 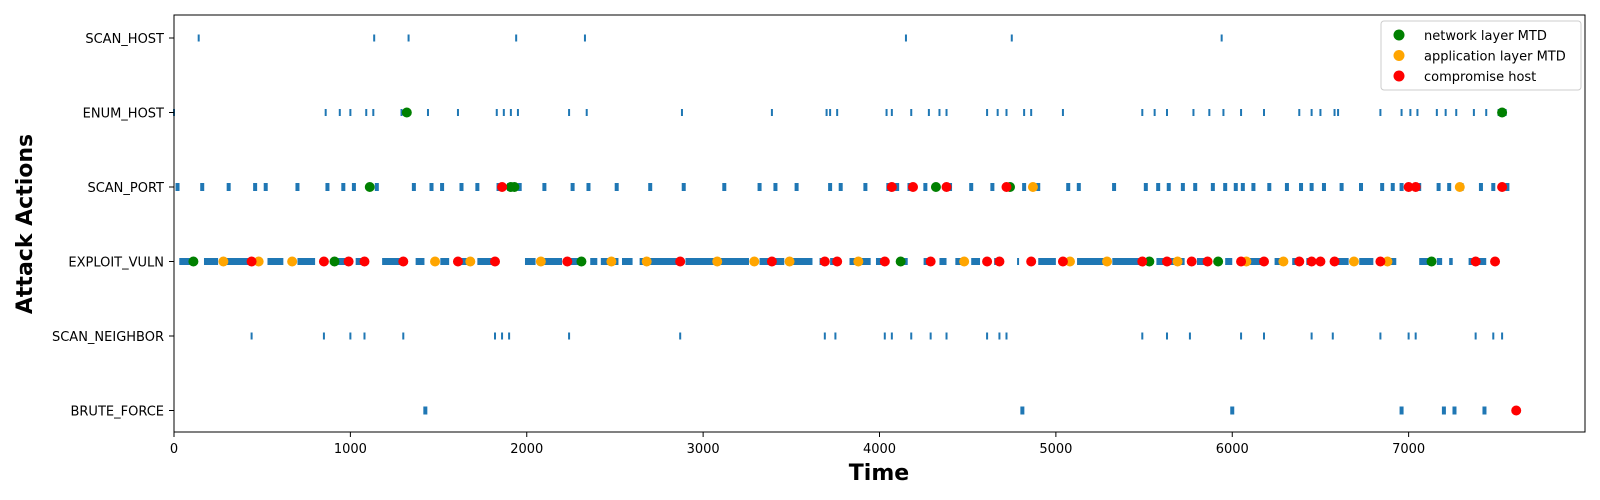 I want to click on x-tick-label: 4000, so click(x=879, y=449).